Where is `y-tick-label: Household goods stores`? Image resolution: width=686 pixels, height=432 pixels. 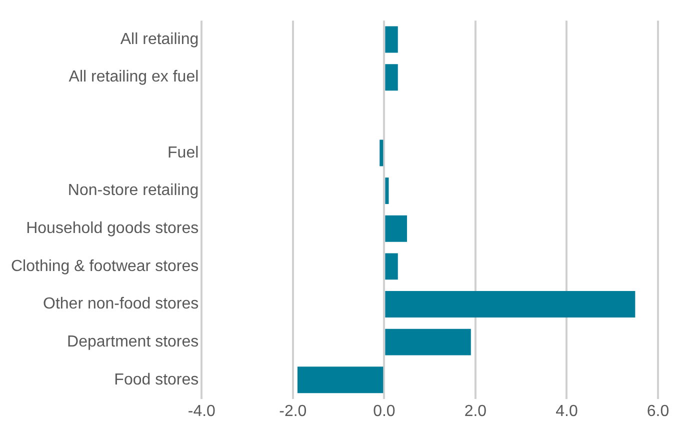 y-tick-label: Household goods stores is located at coordinates (112, 229).